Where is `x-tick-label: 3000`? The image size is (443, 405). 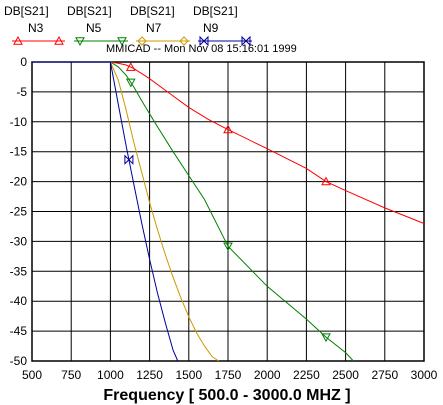
x-tick-label: 3000 is located at coordinates (424, 375).